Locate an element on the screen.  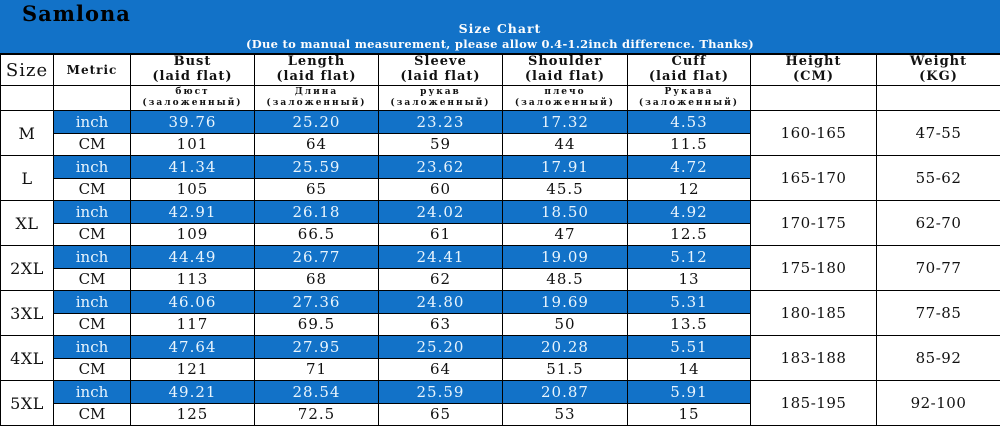
value-cell-cm: 12 is located at coordinates (689, 189).